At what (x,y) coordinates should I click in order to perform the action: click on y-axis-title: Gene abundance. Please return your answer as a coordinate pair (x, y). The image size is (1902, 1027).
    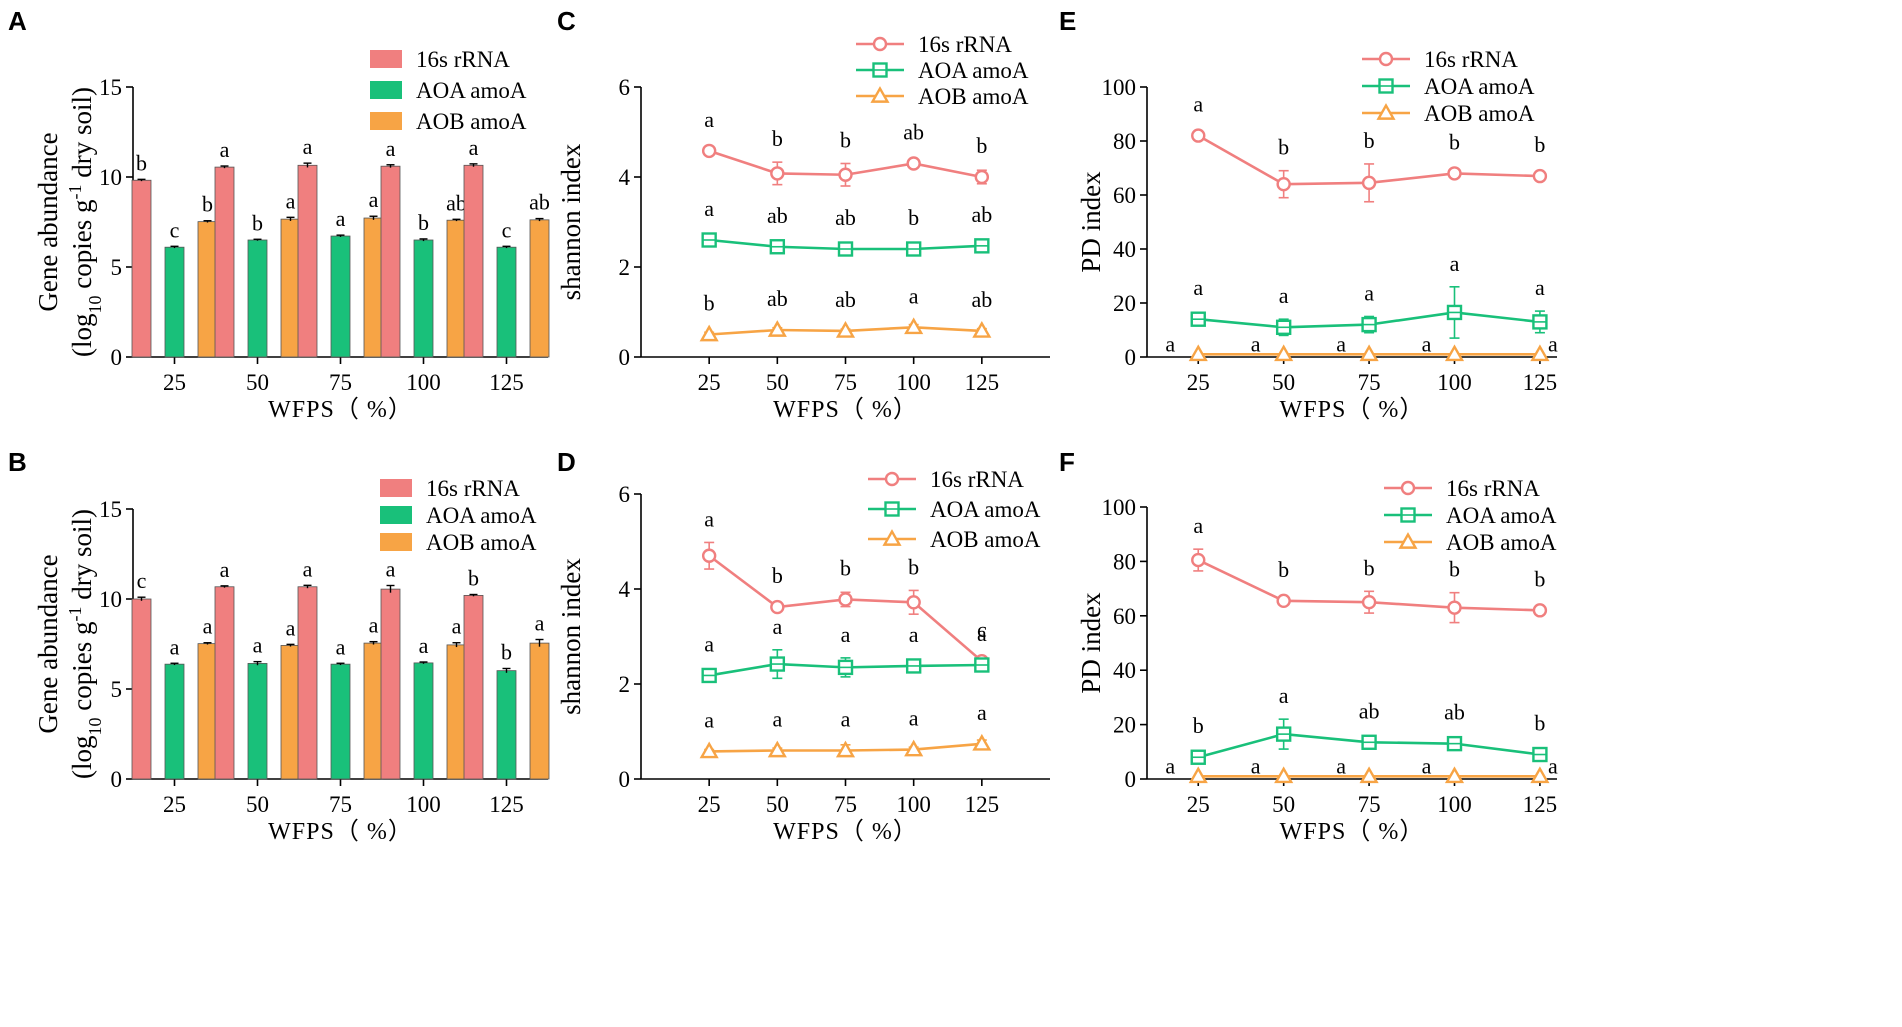
    Looking at the image, I should click on (48, 221).